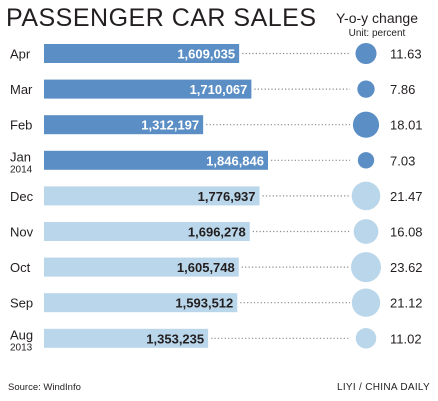 This screenshot has width=438, height=401. Describe the element at coordinates (21, 89) in the screenshot. I see `month-label: Mar` at that location.